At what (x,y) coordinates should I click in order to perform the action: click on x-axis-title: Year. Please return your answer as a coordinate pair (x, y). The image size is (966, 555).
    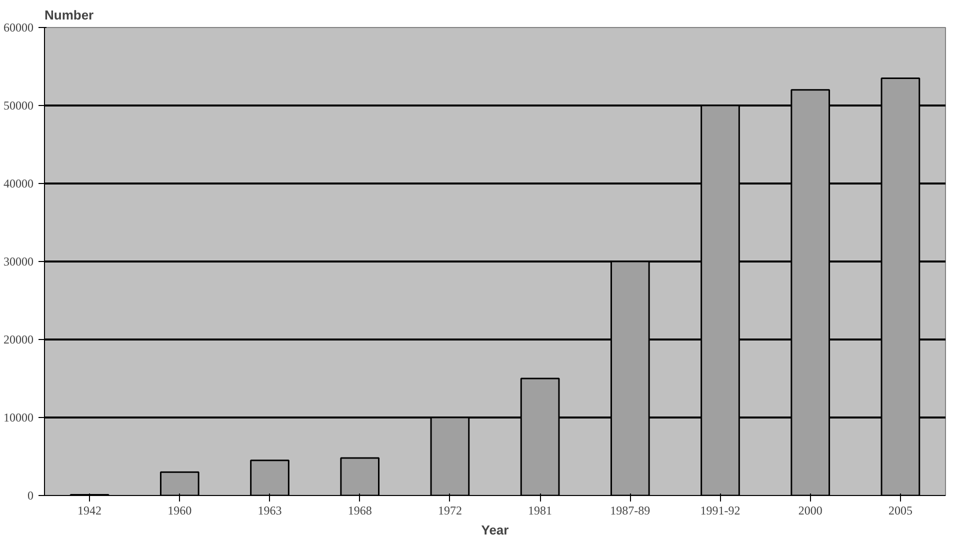
    Looking at the image, I should click on (495, 530).